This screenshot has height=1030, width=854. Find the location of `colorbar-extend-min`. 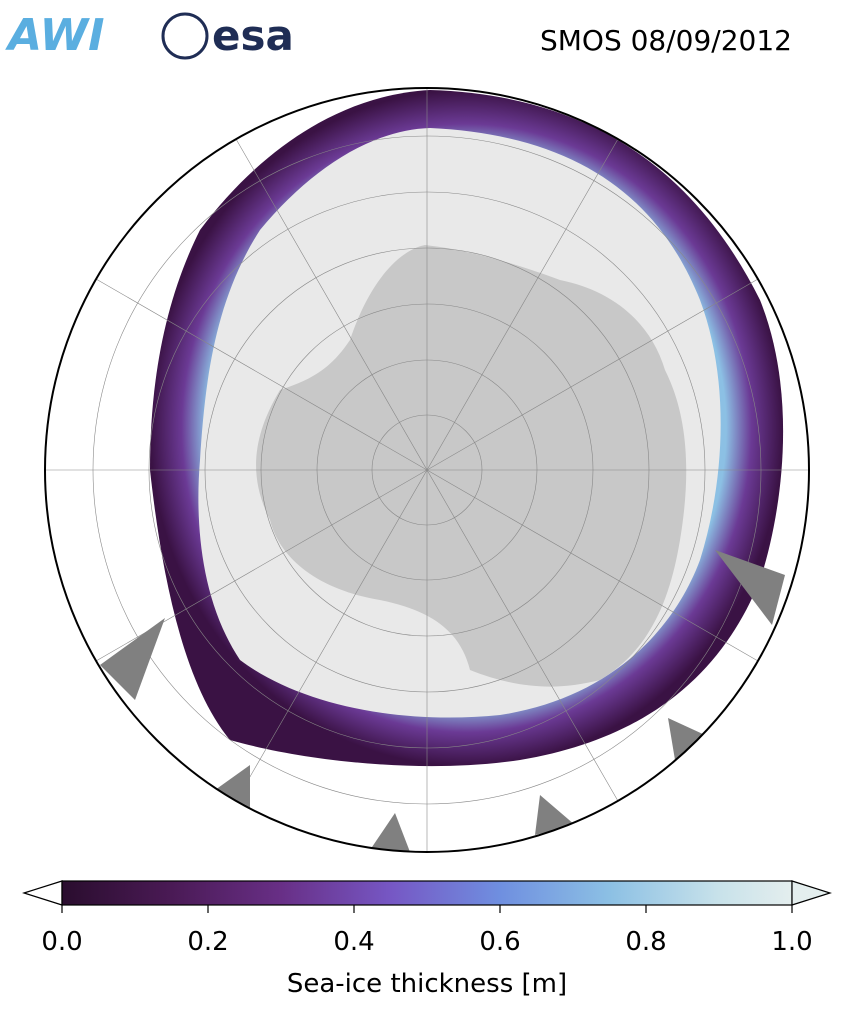

colorbar-extend-min is located at coordinates (42, 893).